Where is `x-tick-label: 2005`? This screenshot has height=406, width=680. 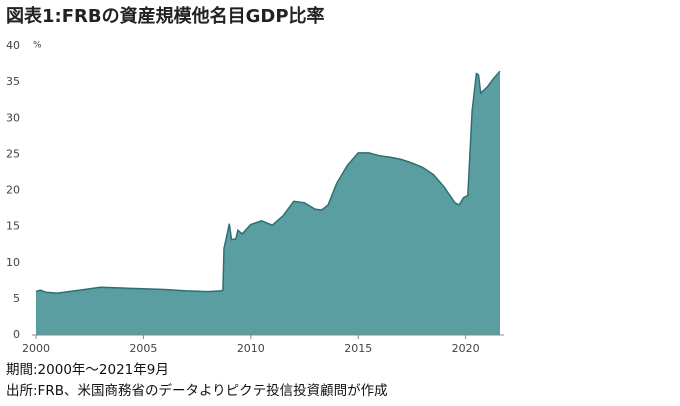
x-tick-label: 2005 is located at coordinates (143, 348).